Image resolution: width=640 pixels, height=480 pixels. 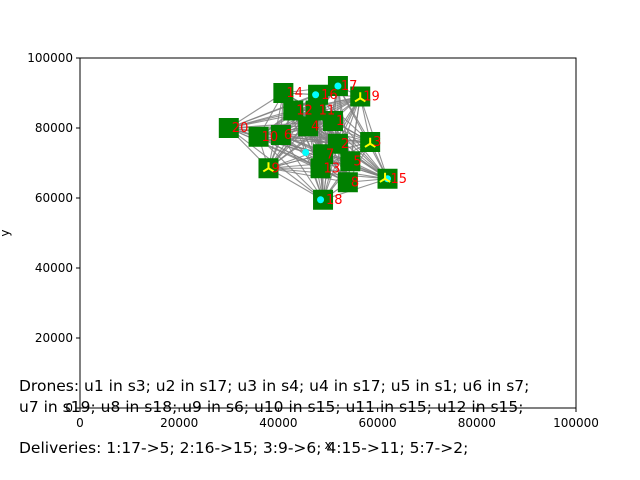 What do you see at coordinates (304, 111) in the screenshot?
I see `station-12-label: 12` at bounding box center [304, 111].